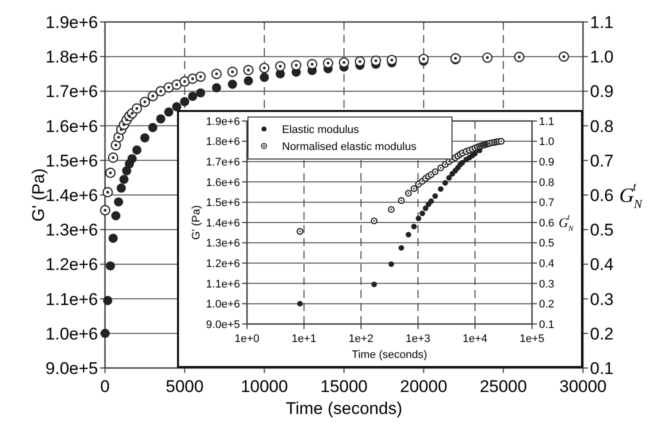 Image resolution: width=656 pixels, height=425 pixels. What do you see at coordinates (247, 339) in the screenshot?
I see `x-tick-label: 1e+0` at bounding box center [247, 339].